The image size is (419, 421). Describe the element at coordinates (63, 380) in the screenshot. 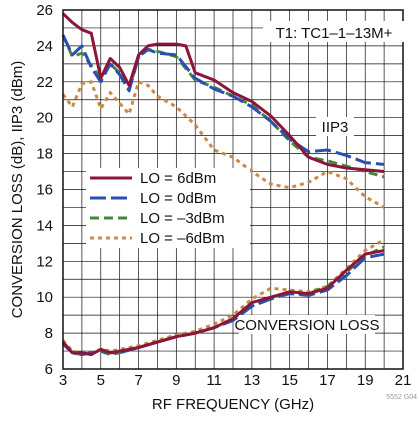

I see `x-tick-label: 3` at that location.